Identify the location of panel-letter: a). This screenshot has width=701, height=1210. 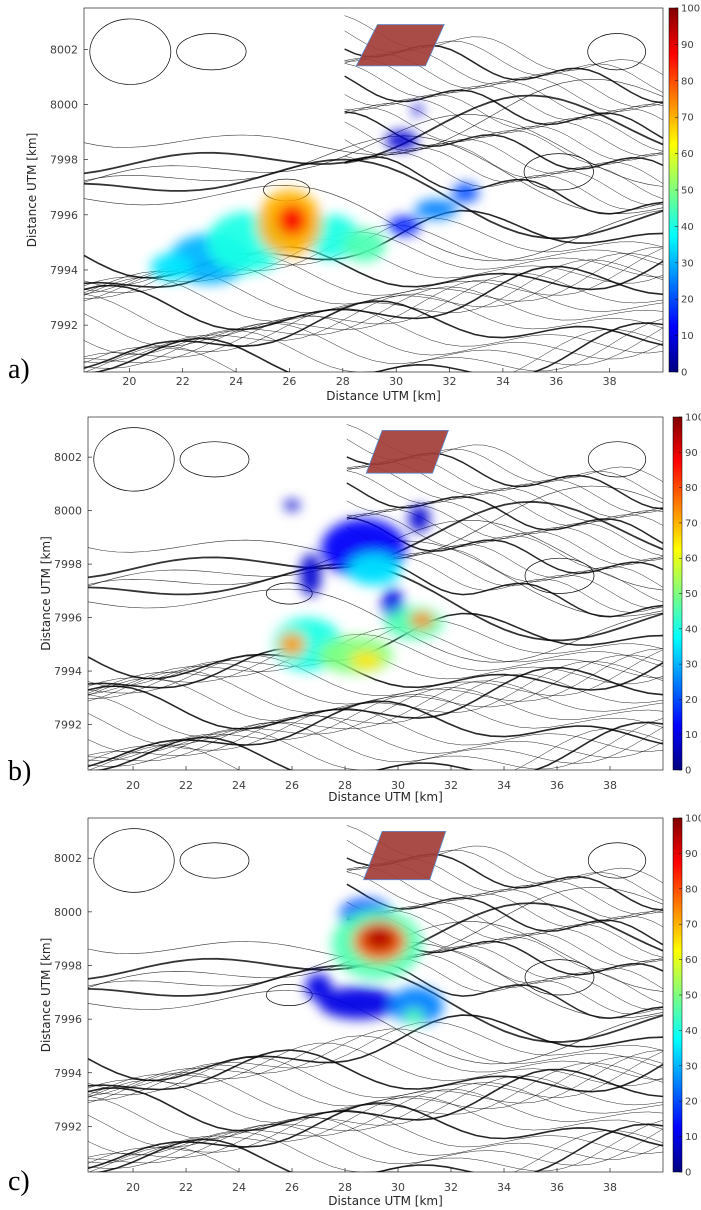
(19, 369).